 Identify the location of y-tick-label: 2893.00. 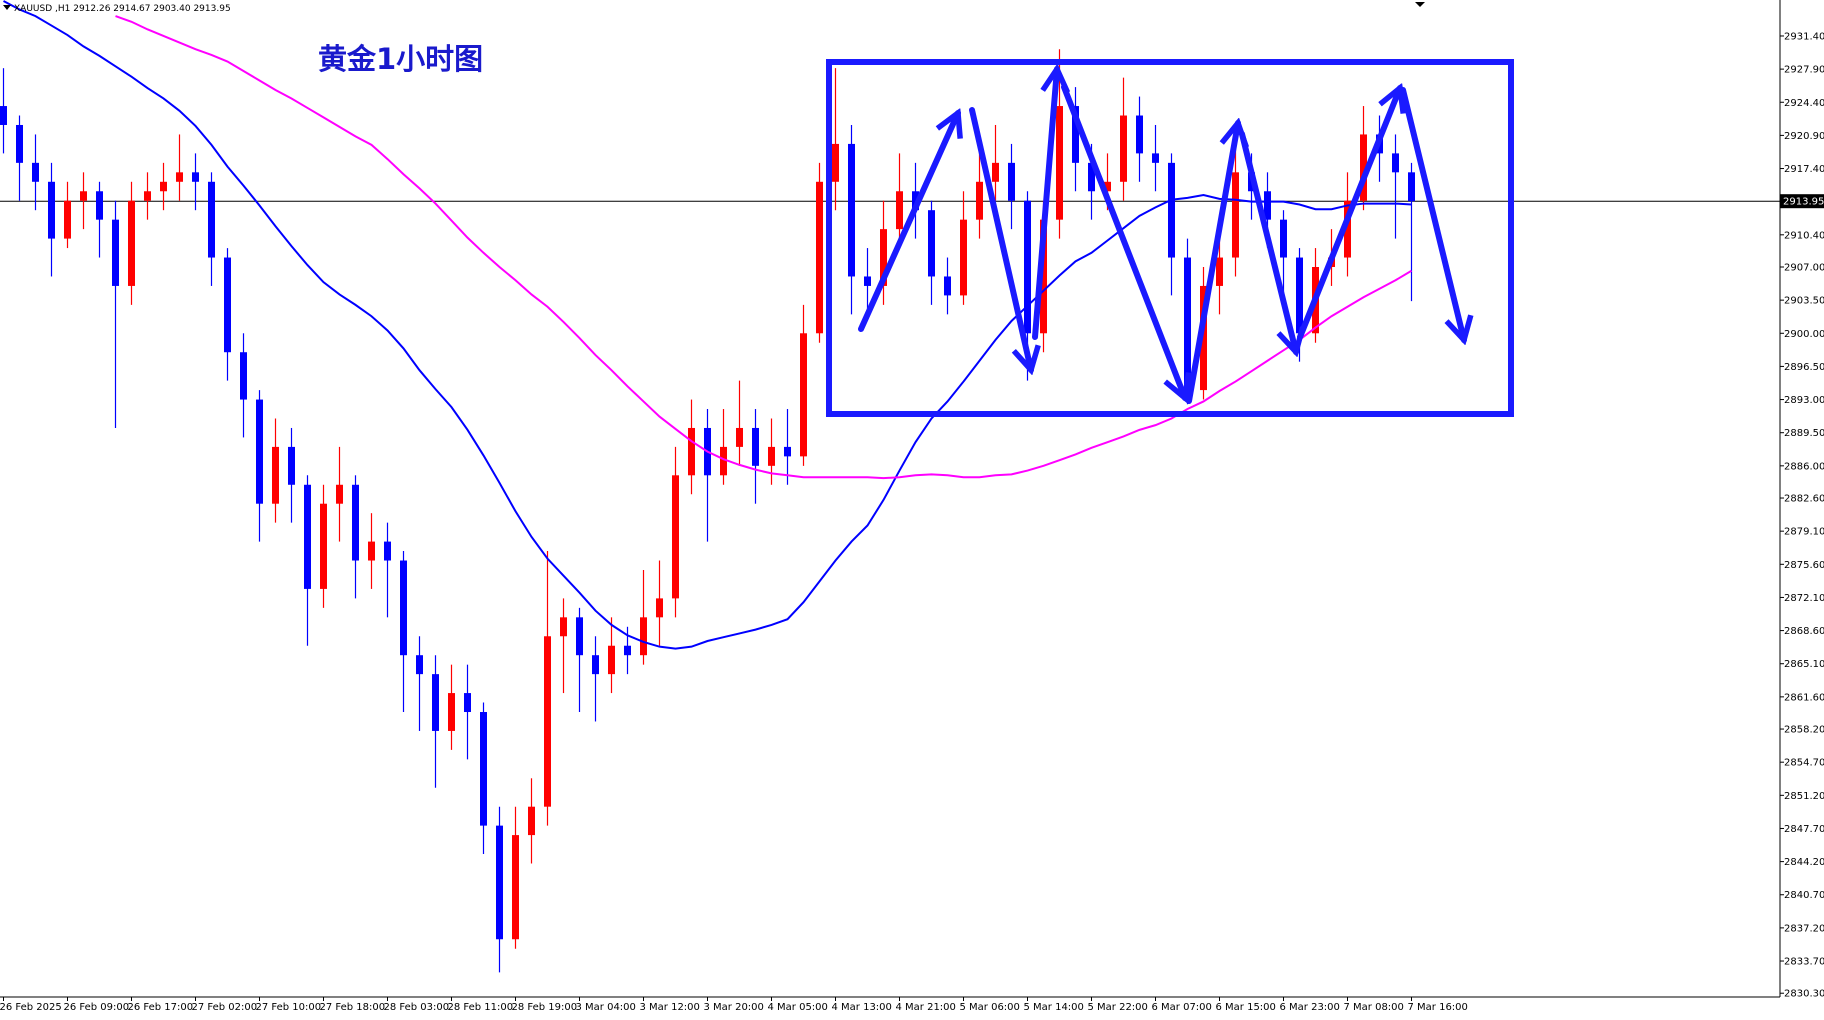
(1804, 400).